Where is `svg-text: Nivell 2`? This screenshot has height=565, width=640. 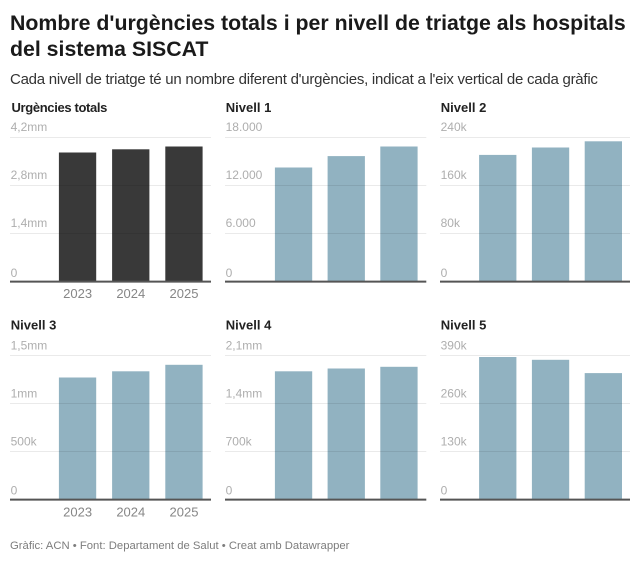 svg-text: Nivell 2 is located at coordinates (464, 107).